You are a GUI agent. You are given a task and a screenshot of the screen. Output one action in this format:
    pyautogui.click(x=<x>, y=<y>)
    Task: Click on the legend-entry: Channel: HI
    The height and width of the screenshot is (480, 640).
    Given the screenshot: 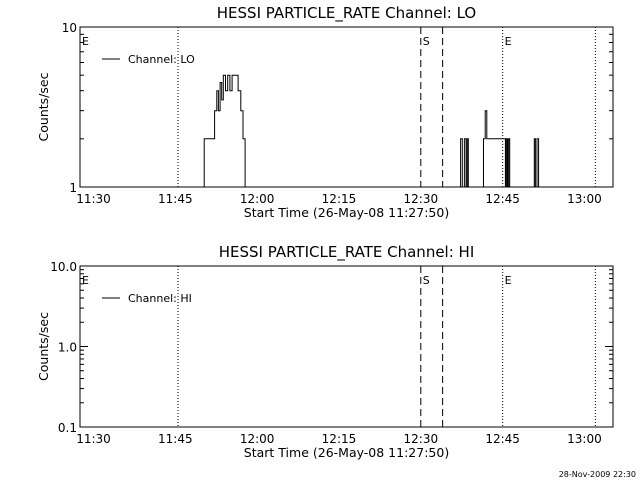 What is the action you would take?
    pyautogui.click(x=160, y=298)
    